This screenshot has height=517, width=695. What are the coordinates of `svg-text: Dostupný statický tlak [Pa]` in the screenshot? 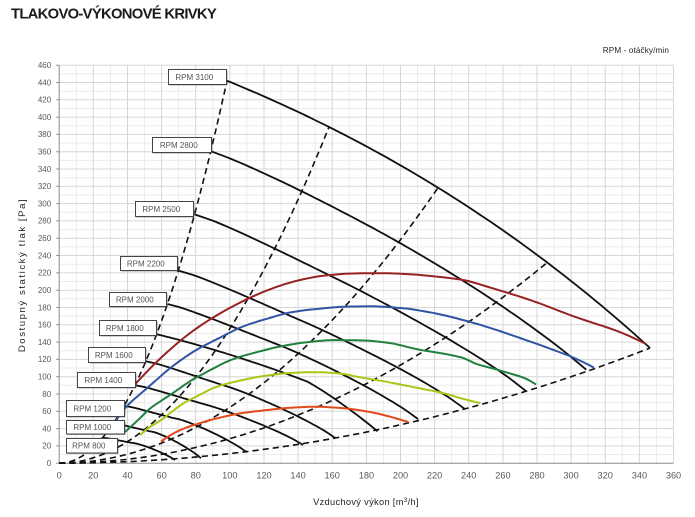 It's located at (22, 275).